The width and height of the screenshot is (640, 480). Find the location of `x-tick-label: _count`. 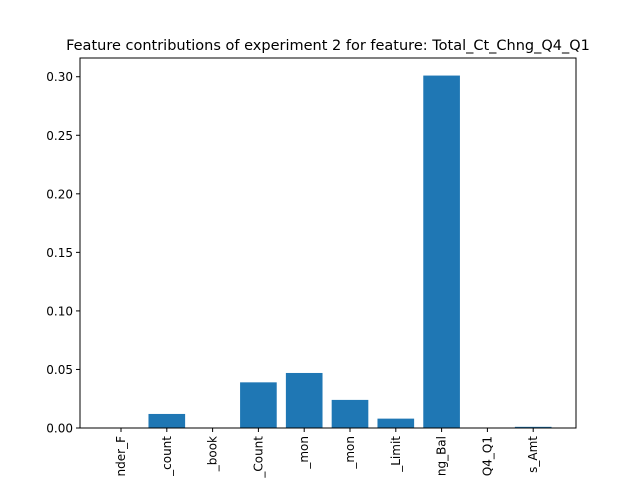

x-tick-label: _count is located at coordinates (167, 456).